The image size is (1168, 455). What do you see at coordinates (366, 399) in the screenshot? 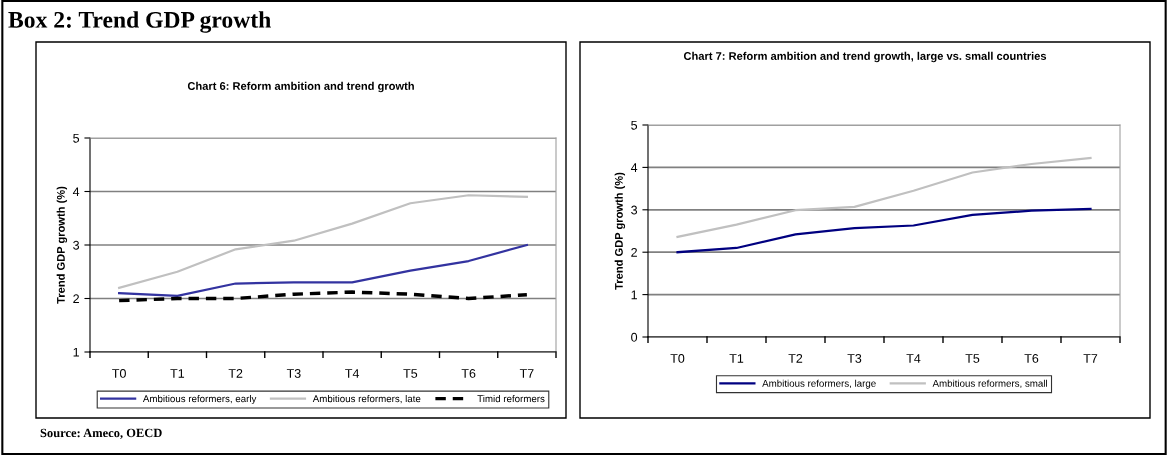
I see `legend-label: Ambitious reformers, late` at bounding box center [366, 399].